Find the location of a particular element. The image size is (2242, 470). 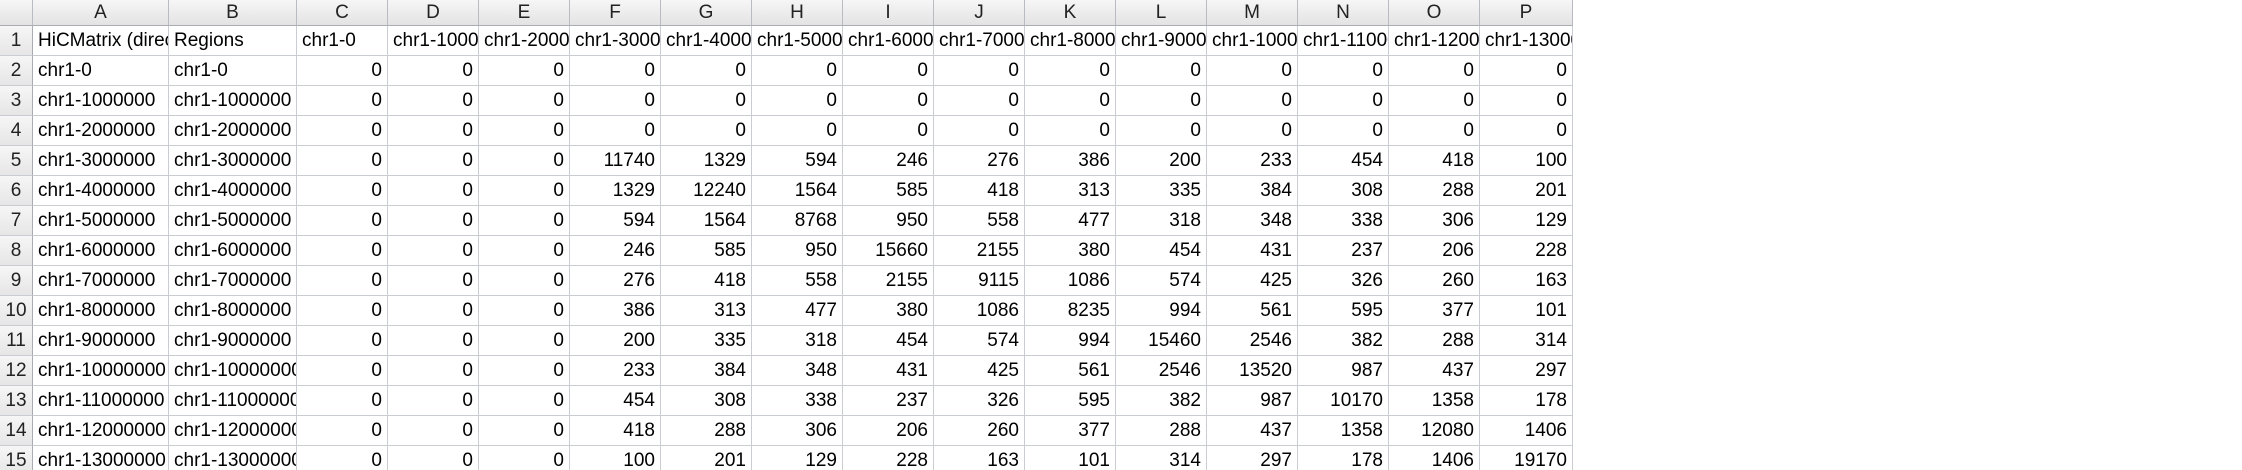

column-header-f: F is located at coordinates (615, 13).